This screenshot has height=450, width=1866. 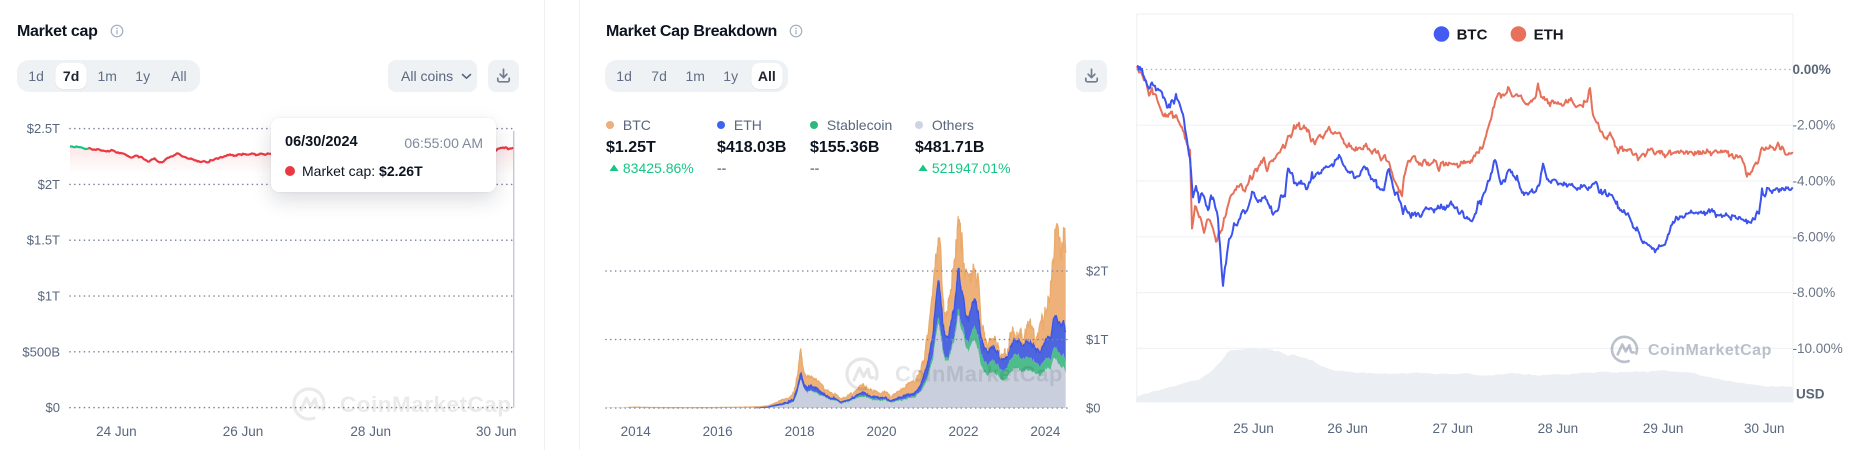 I want to click on svg-text: 24 Jun, so click(x=116, y=431).